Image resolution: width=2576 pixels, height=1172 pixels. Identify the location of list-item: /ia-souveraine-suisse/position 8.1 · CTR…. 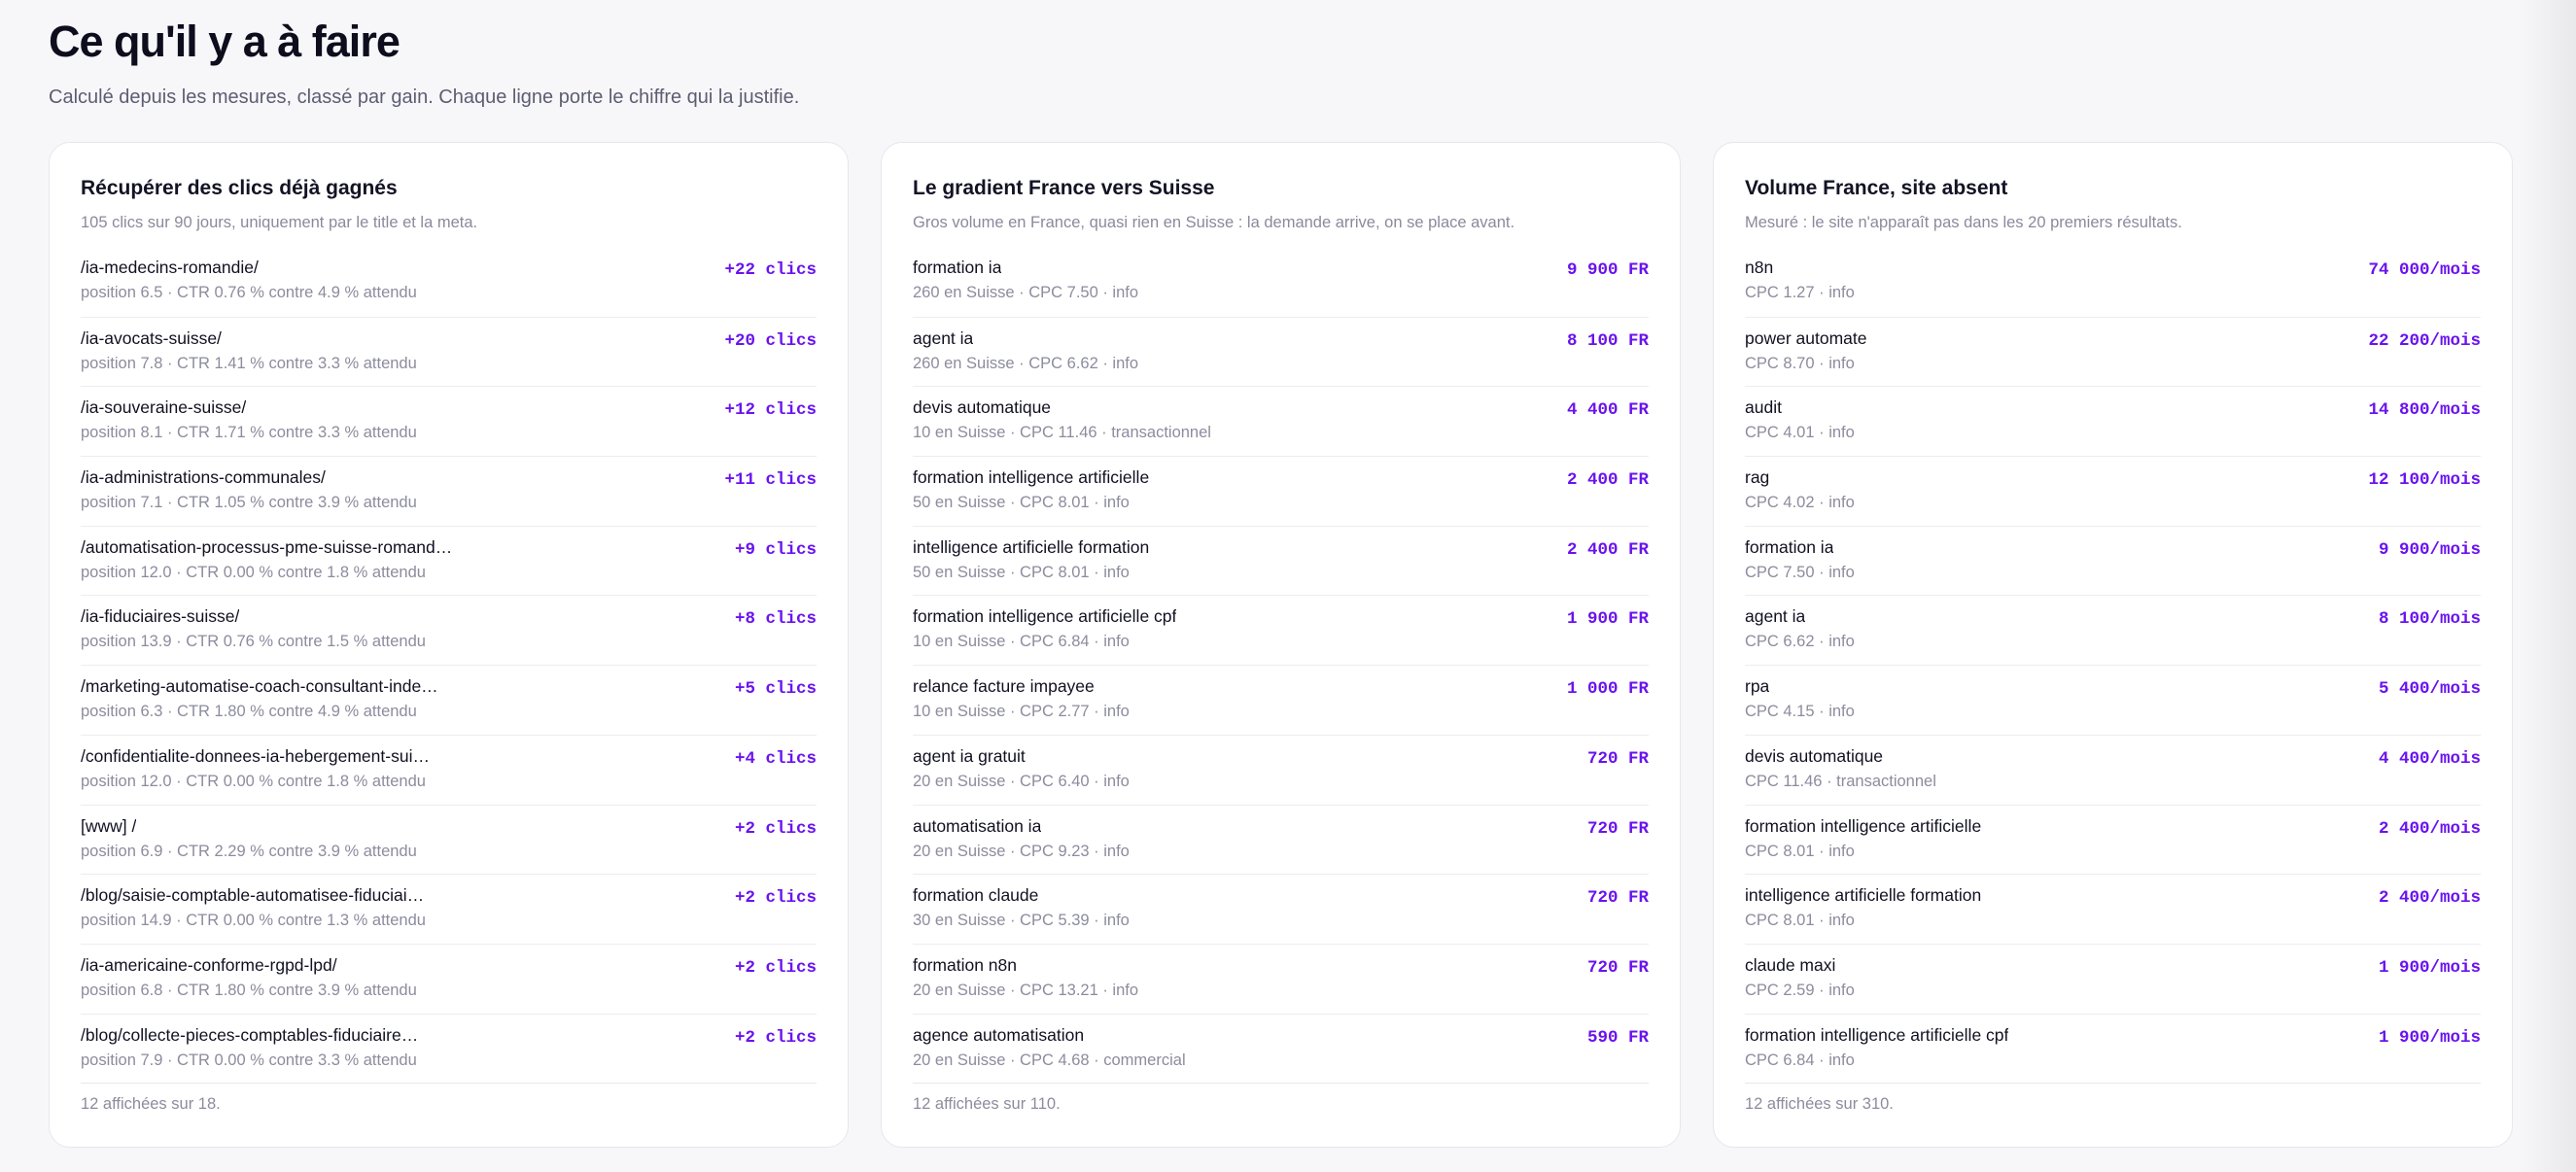
(449, 421).